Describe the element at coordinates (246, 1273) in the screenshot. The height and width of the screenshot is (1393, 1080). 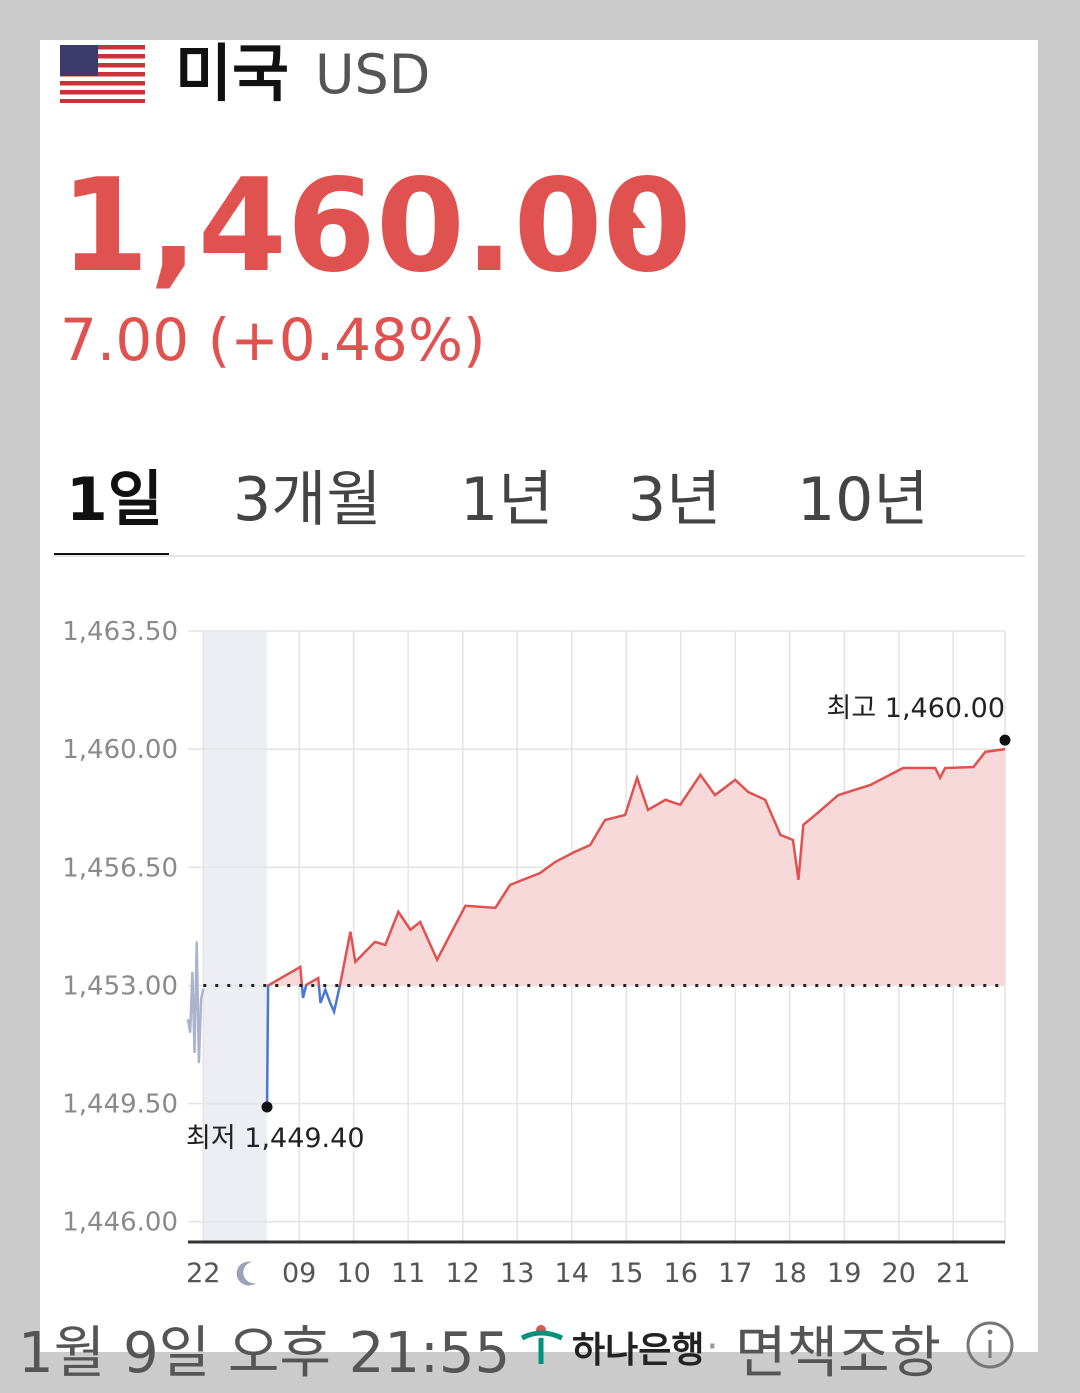
I see `night-icon` at that location.